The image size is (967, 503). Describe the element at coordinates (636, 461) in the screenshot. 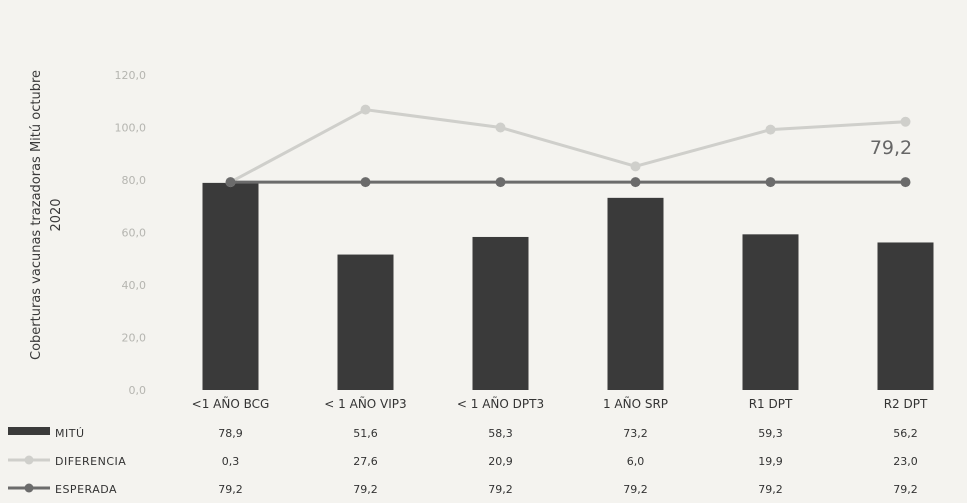

I see `data-label-diferencia: 6,0` at that location.